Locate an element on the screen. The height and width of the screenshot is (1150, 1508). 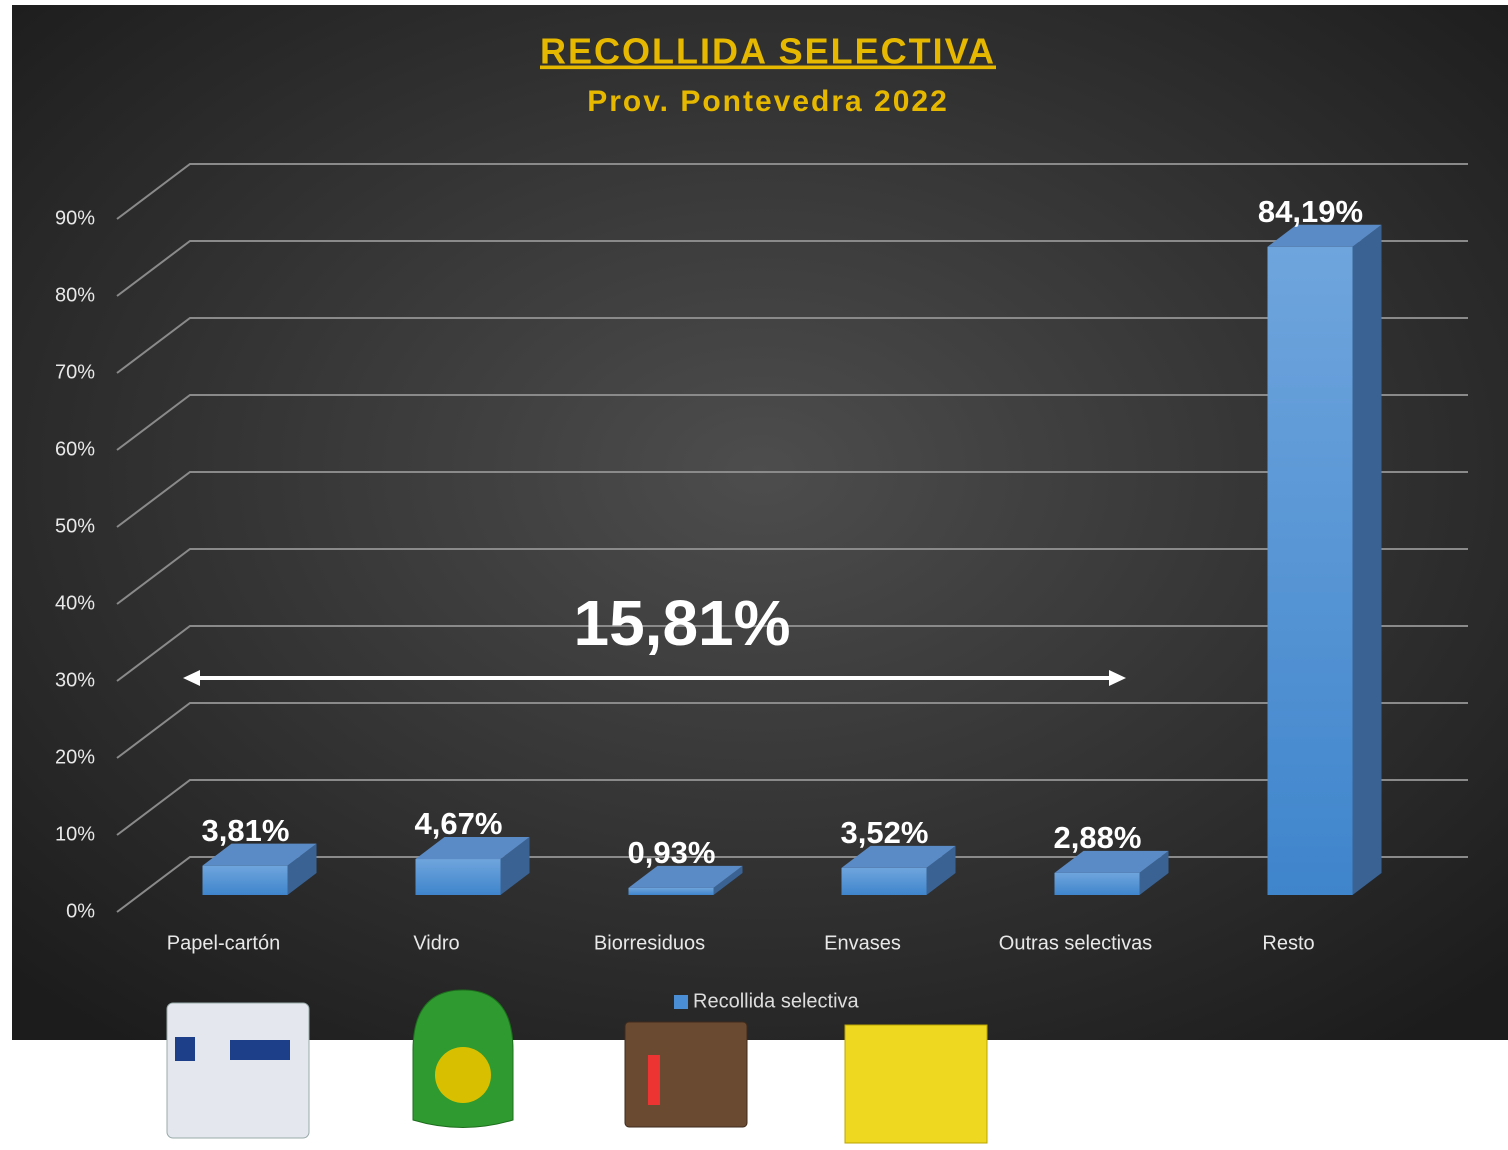
y-tick-label: 70% is located at coordinates (75, 372).